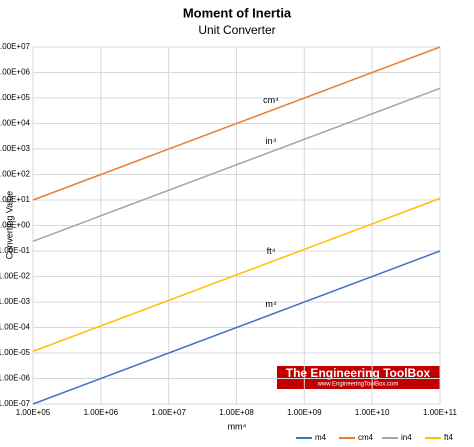 Image resolution: width=474 pixels, height=447 pixels. What do you see at coordinates (15, 352) in the screenshot?
I see `y-tick-label: 1.00E-05` at bounding box center [15, 352].